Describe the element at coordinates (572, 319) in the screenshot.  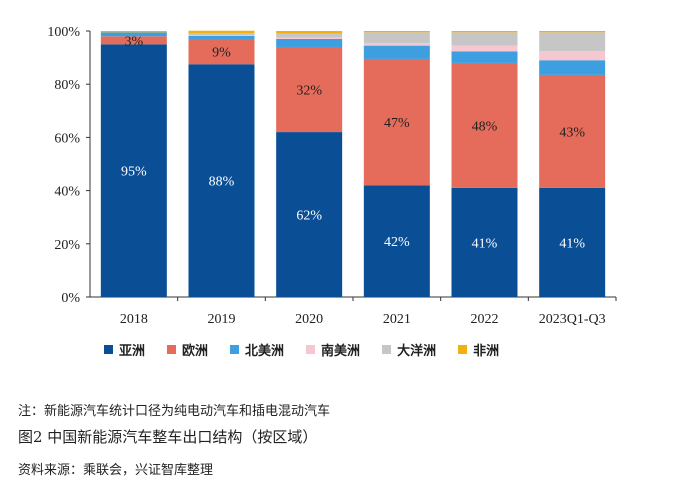
I see `x-tick-label: 2023Q1-Q3` at that location.